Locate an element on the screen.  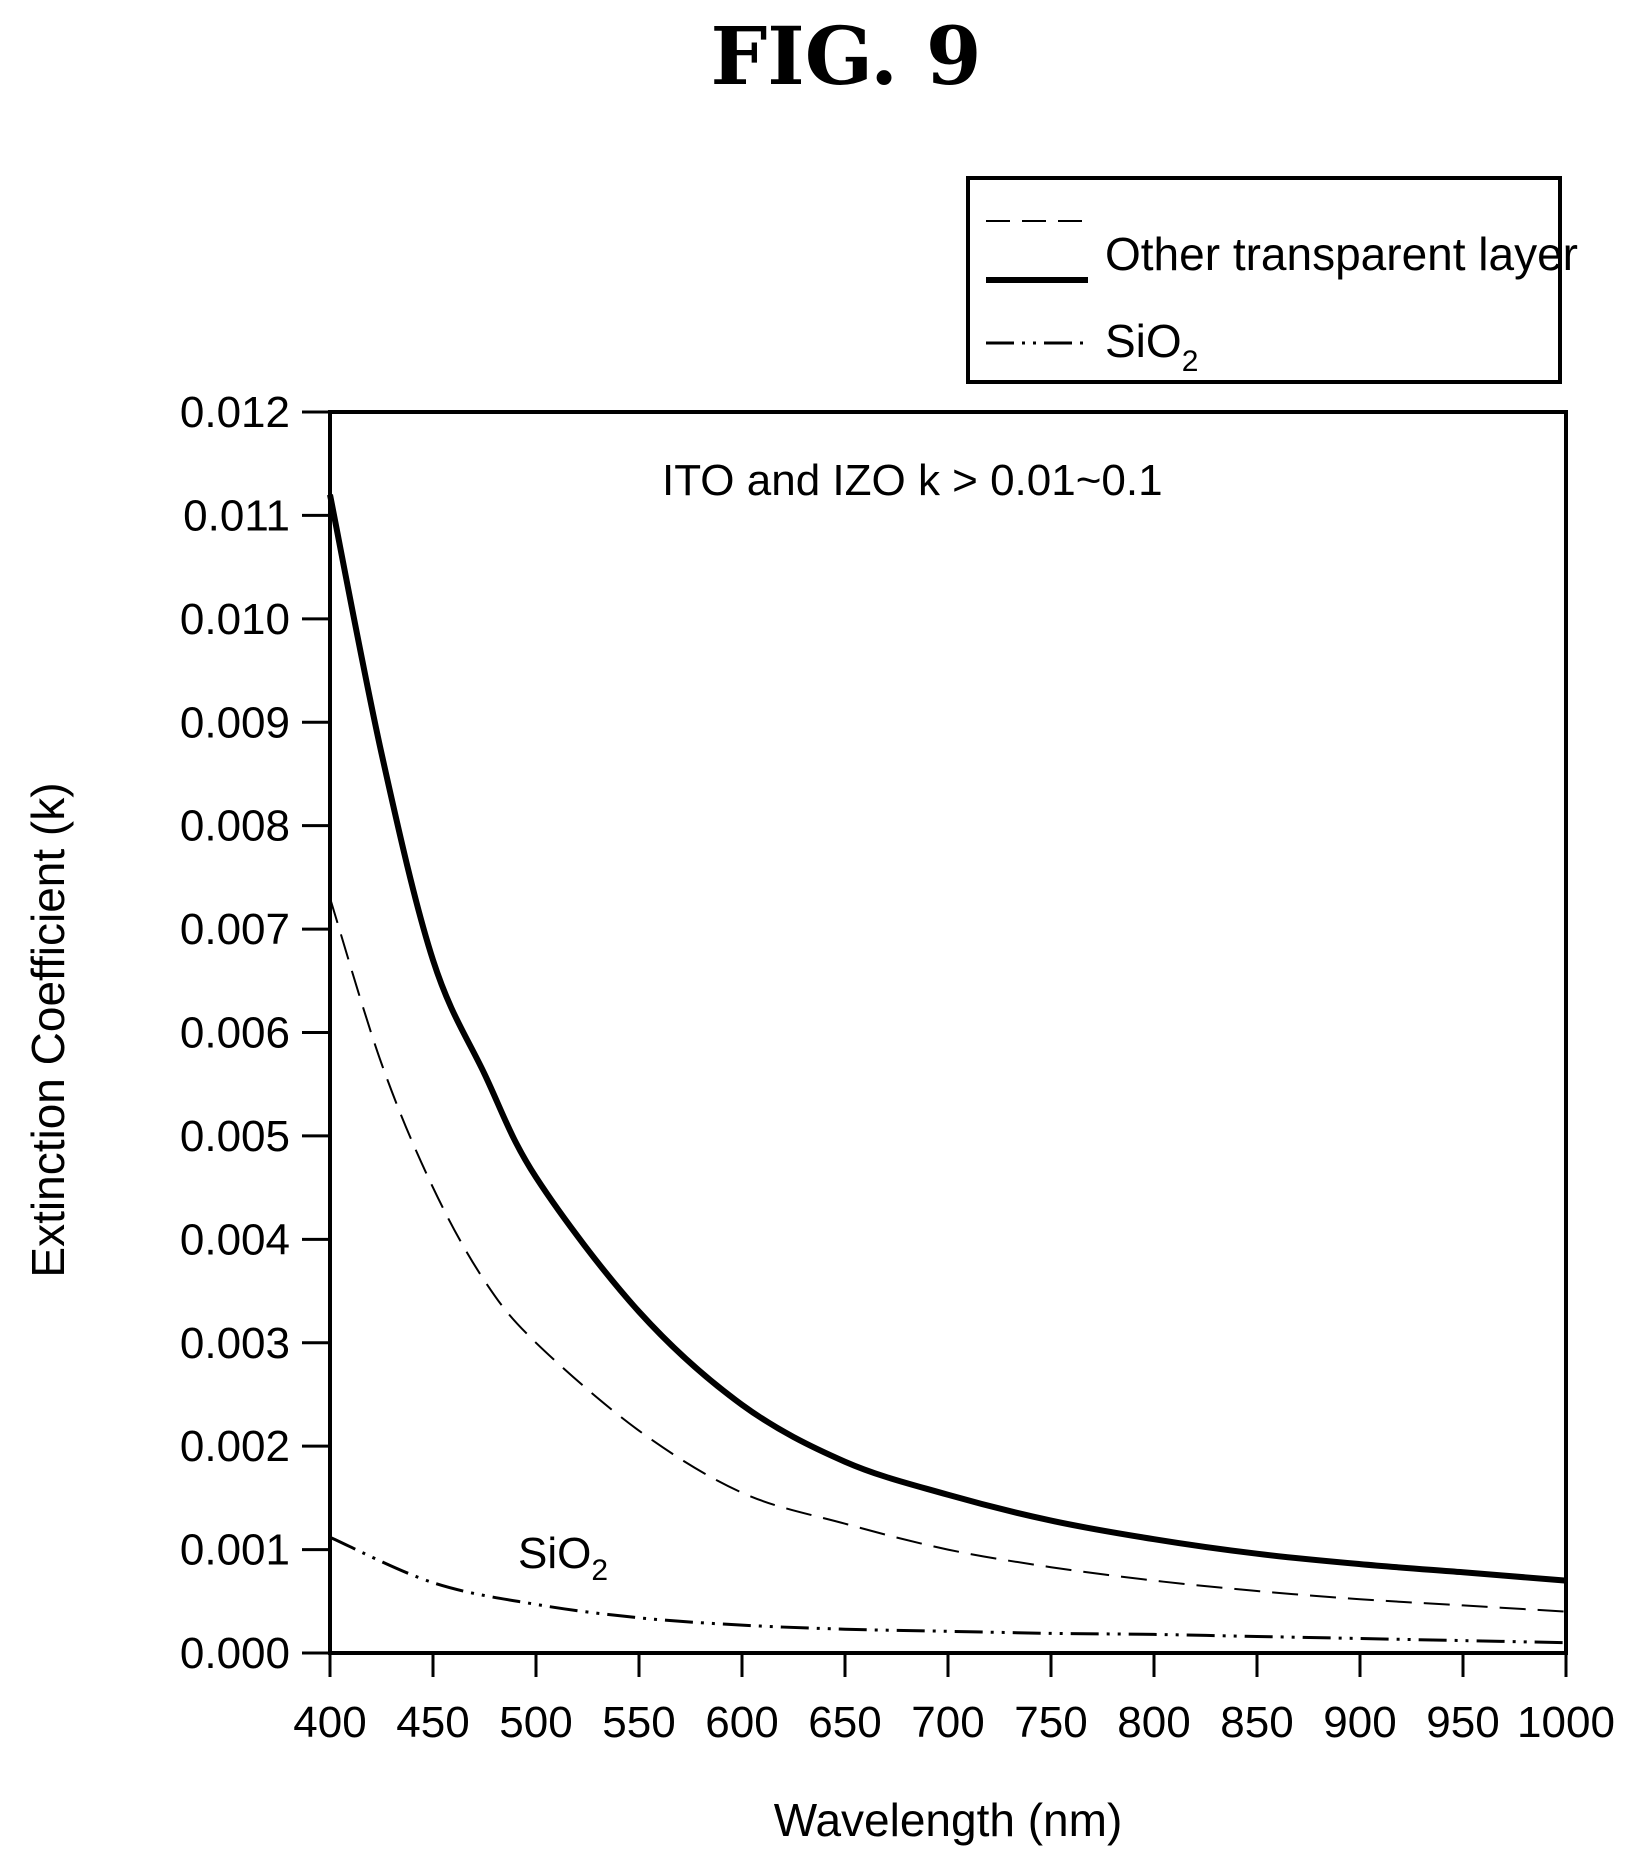
y-tick-label: 0.009 is located at coordinates (235, 722).